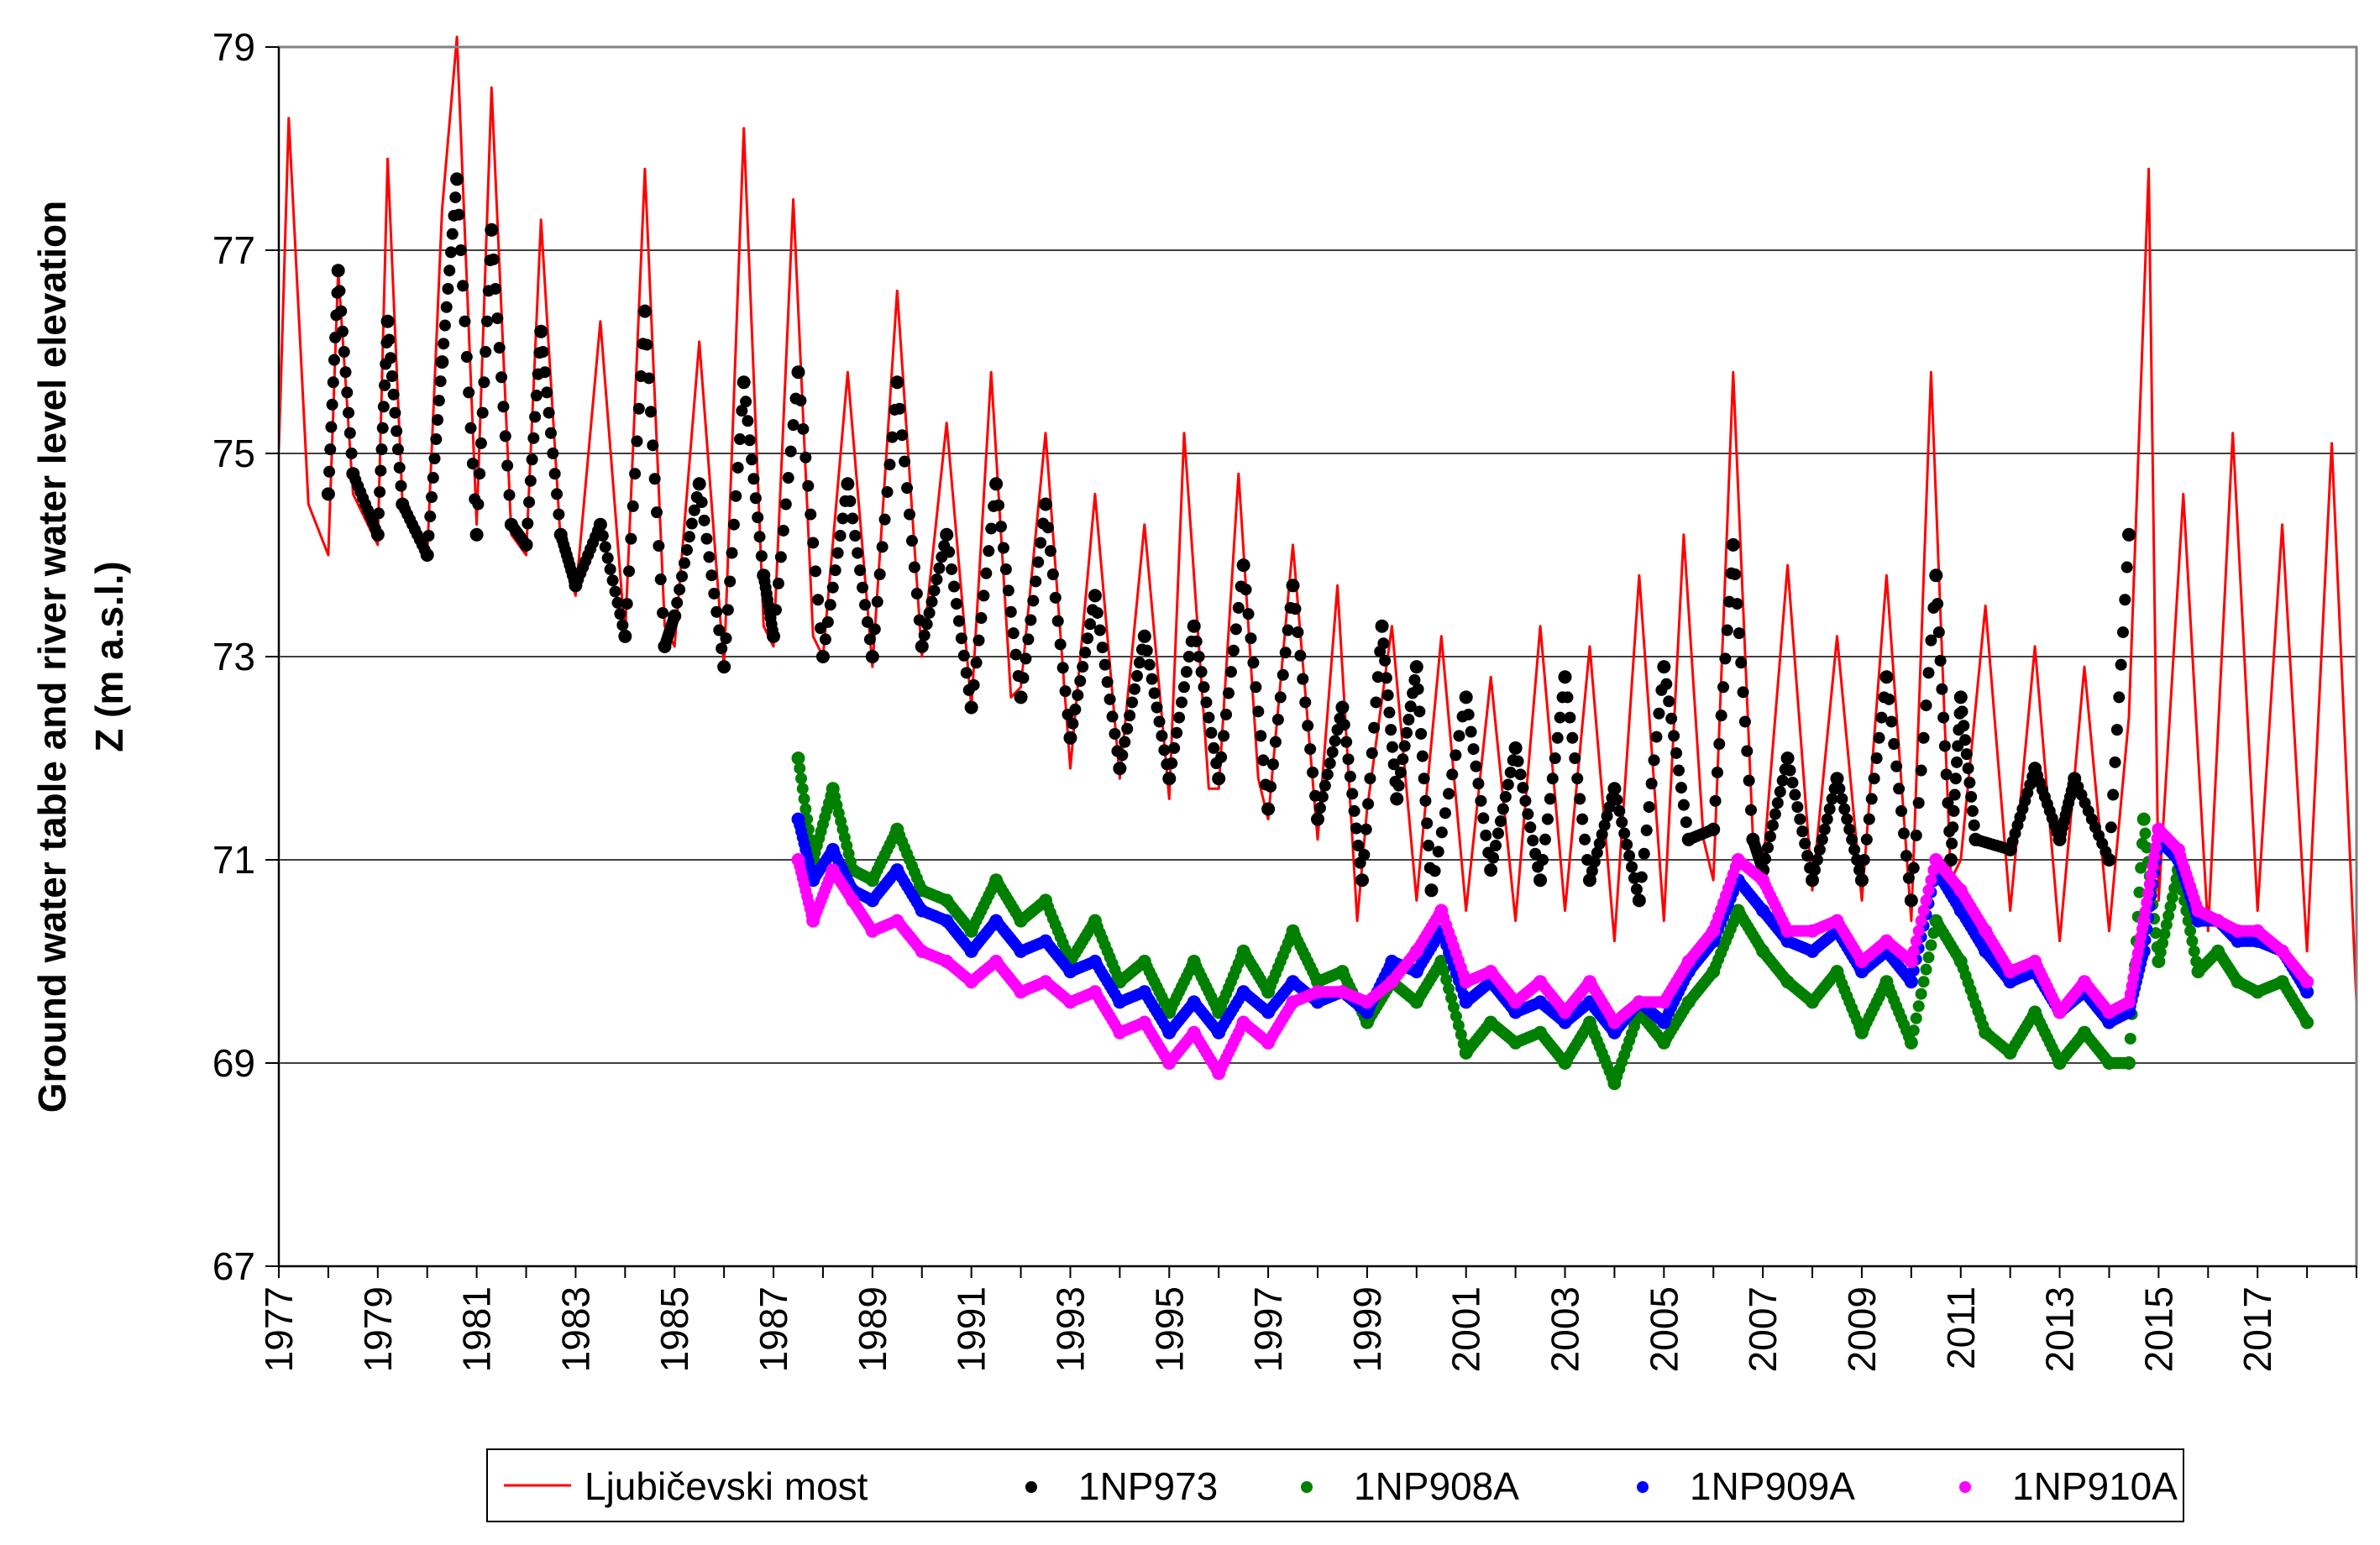  I want to click on legend-item: Ljubičevski most, so click(686, 1486).